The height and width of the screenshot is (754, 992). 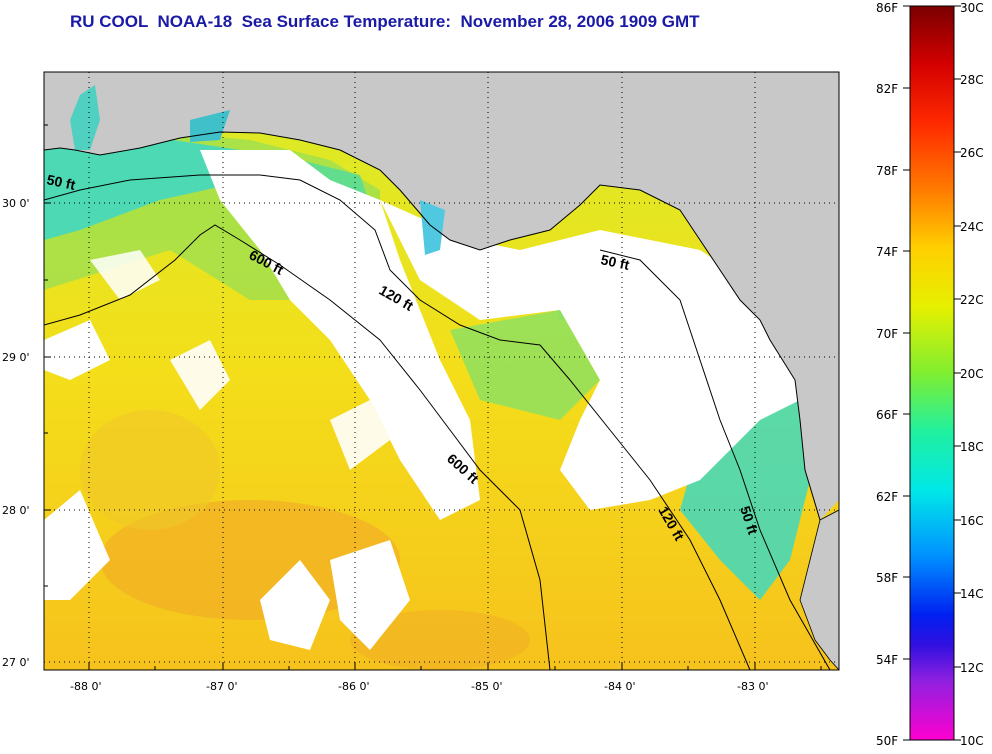 What do you see at coordinates (819, 589) in the screenshot?
I see `land-mass-south` at bounding box center [819, 589].